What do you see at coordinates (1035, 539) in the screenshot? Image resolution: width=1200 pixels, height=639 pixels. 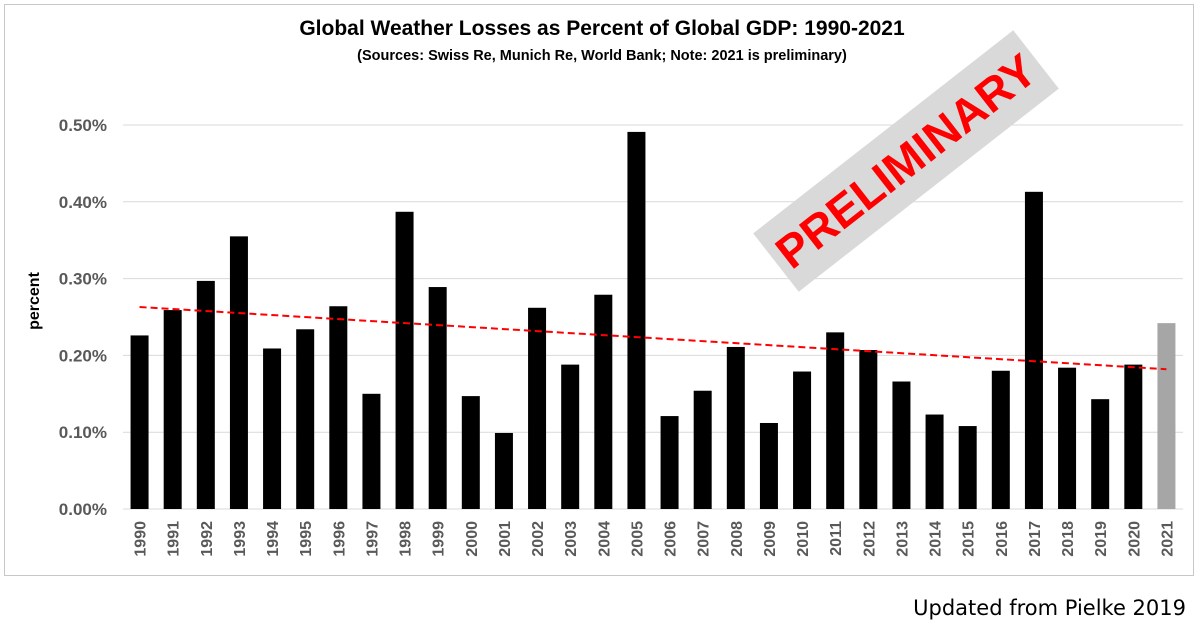 I see `x-tick-label: 2017` at bounding box center [1035, 539].